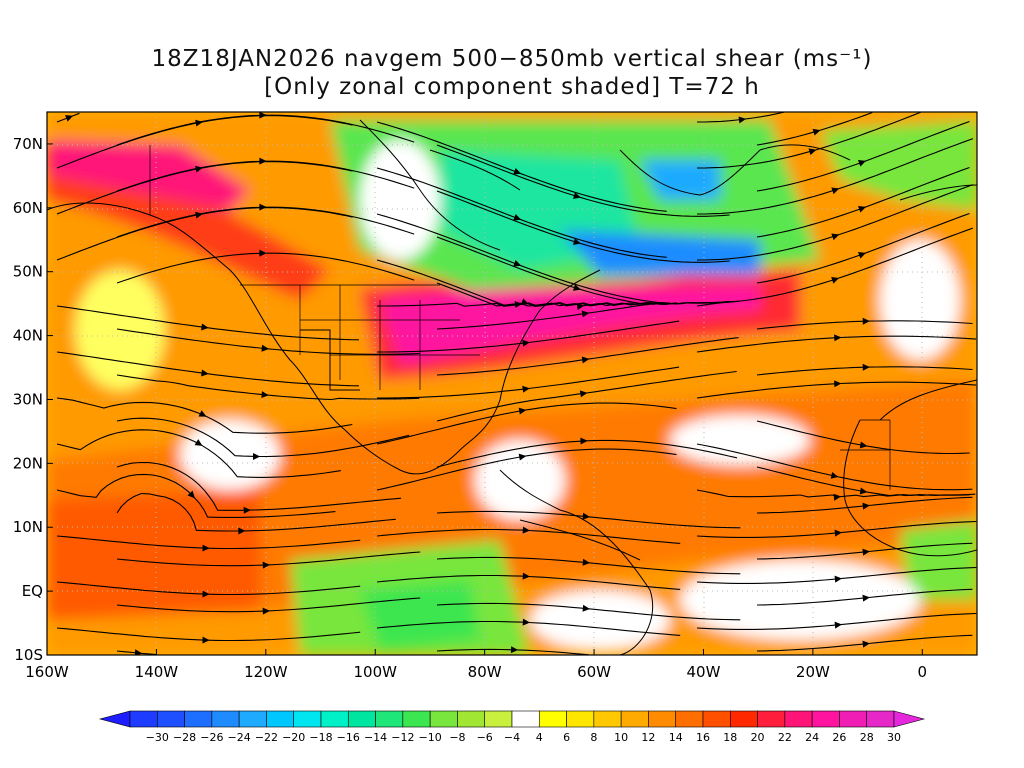 The width and height of the screenshot is (1024, 768). I want to click on latitude-axis: 70N 60N 50N 40N 30N 20N 10N EQ 10S, so click(33, 399).